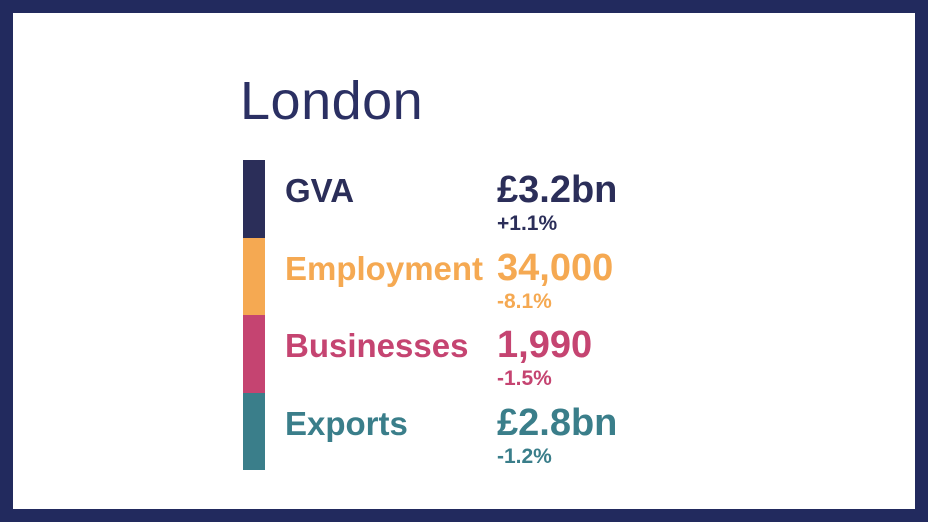 This screenshot has height=522, width=928. I want to click on metric-value: £3.2bn, so click(557, 190).